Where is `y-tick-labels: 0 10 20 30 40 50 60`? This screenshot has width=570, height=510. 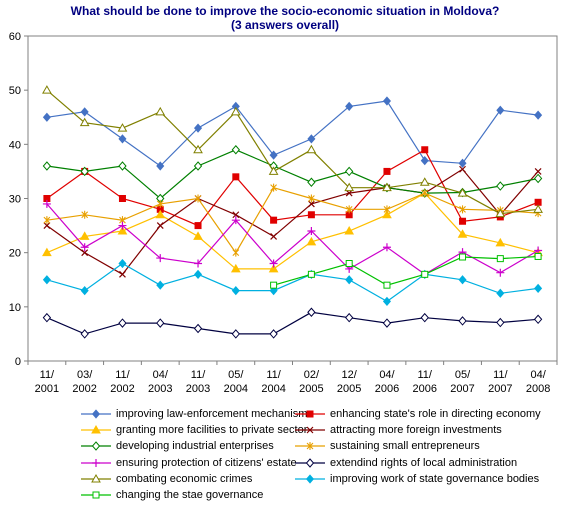
y-tick-labels: 0 10 20 30 40 50 60 is located at coordinates (15, 199).